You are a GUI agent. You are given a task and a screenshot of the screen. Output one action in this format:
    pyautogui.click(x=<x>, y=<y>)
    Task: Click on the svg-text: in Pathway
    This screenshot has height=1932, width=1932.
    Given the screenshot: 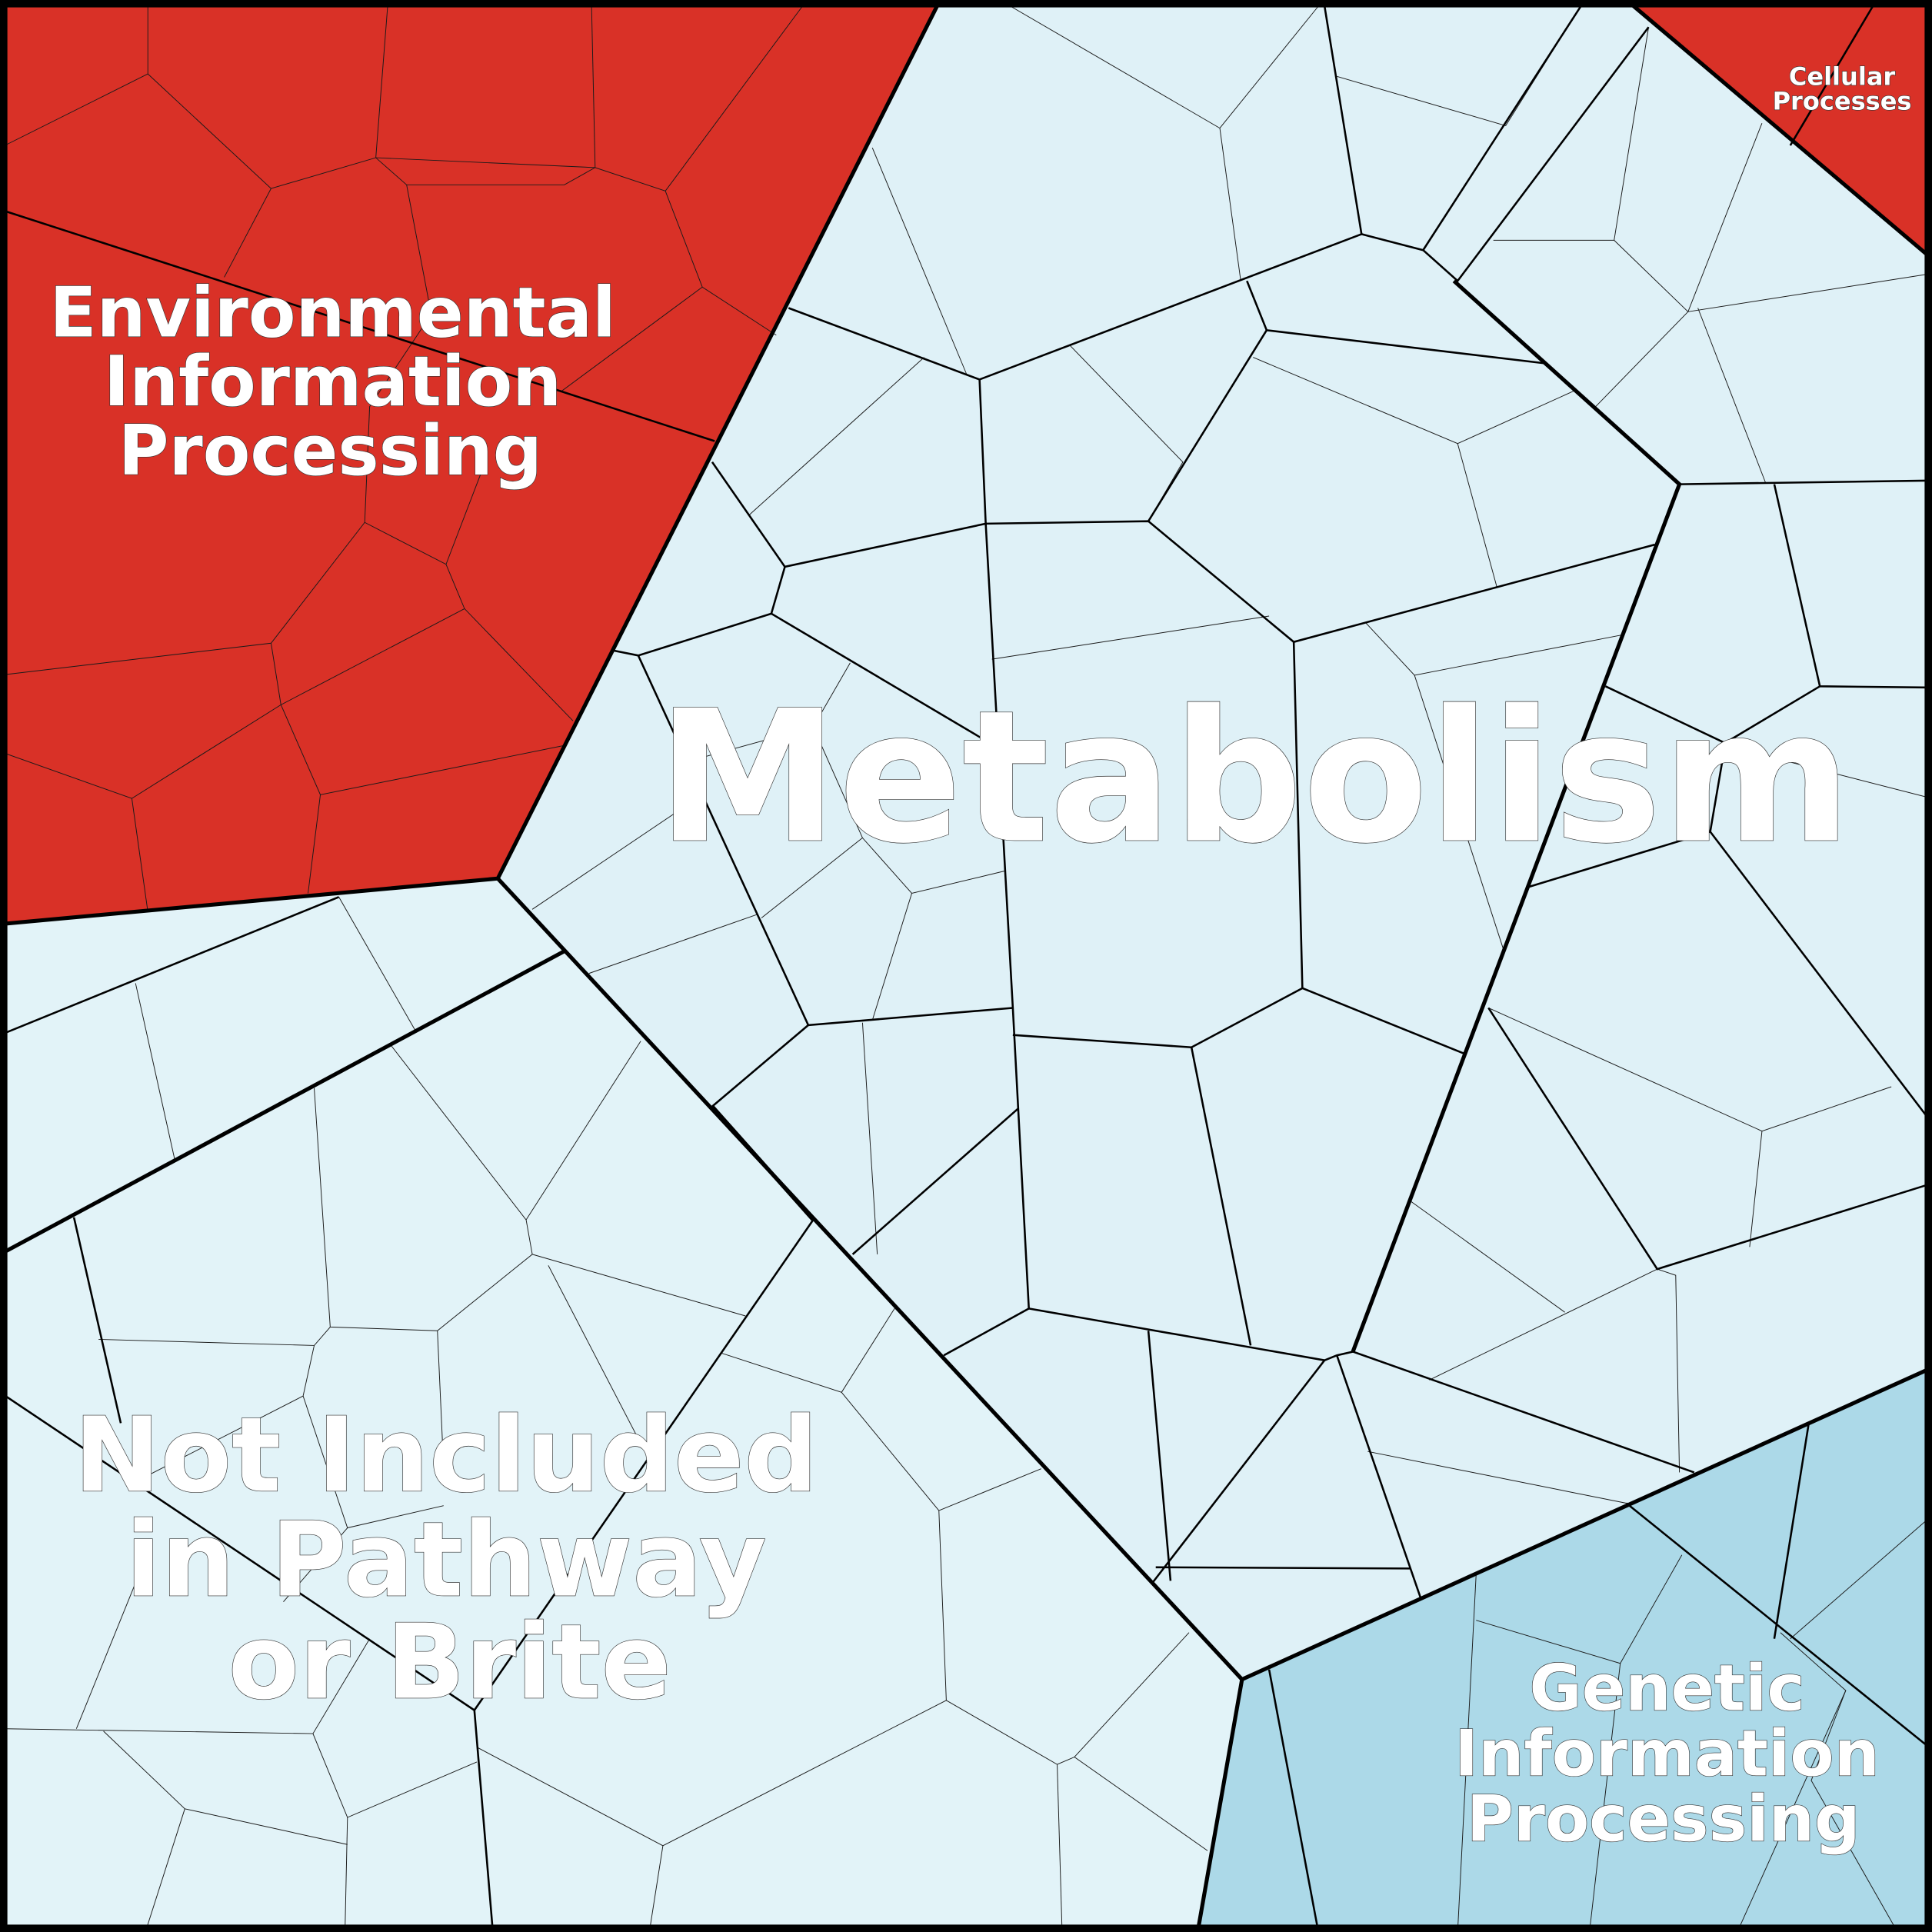 What is the action you would take?
    pyautogui.click(x=445, y=1560)
    